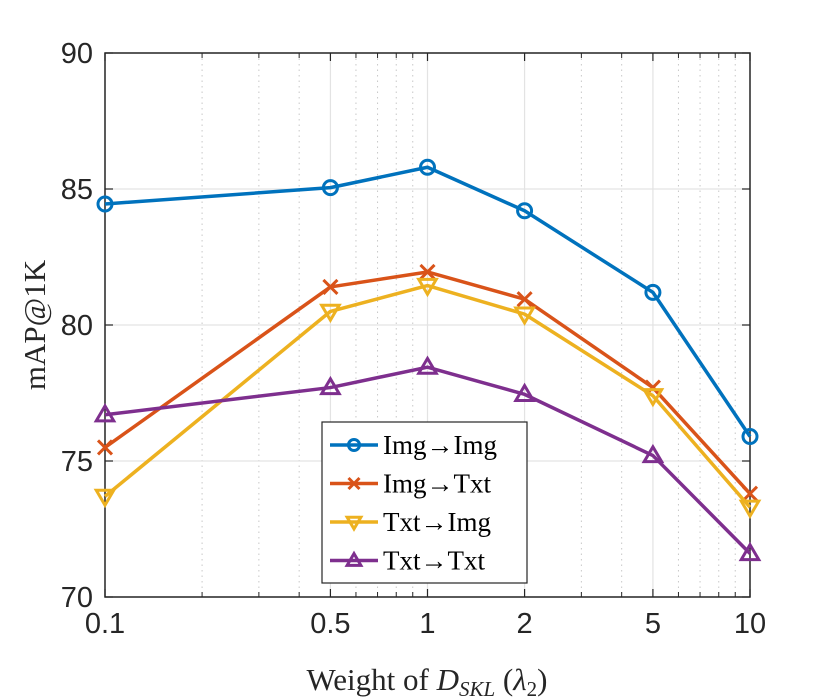 This screenshot has width=830, height=700. Describe the element at coordinates (437, 522) in the screenshot. I see `legend-label: Txt→Img` at that location.